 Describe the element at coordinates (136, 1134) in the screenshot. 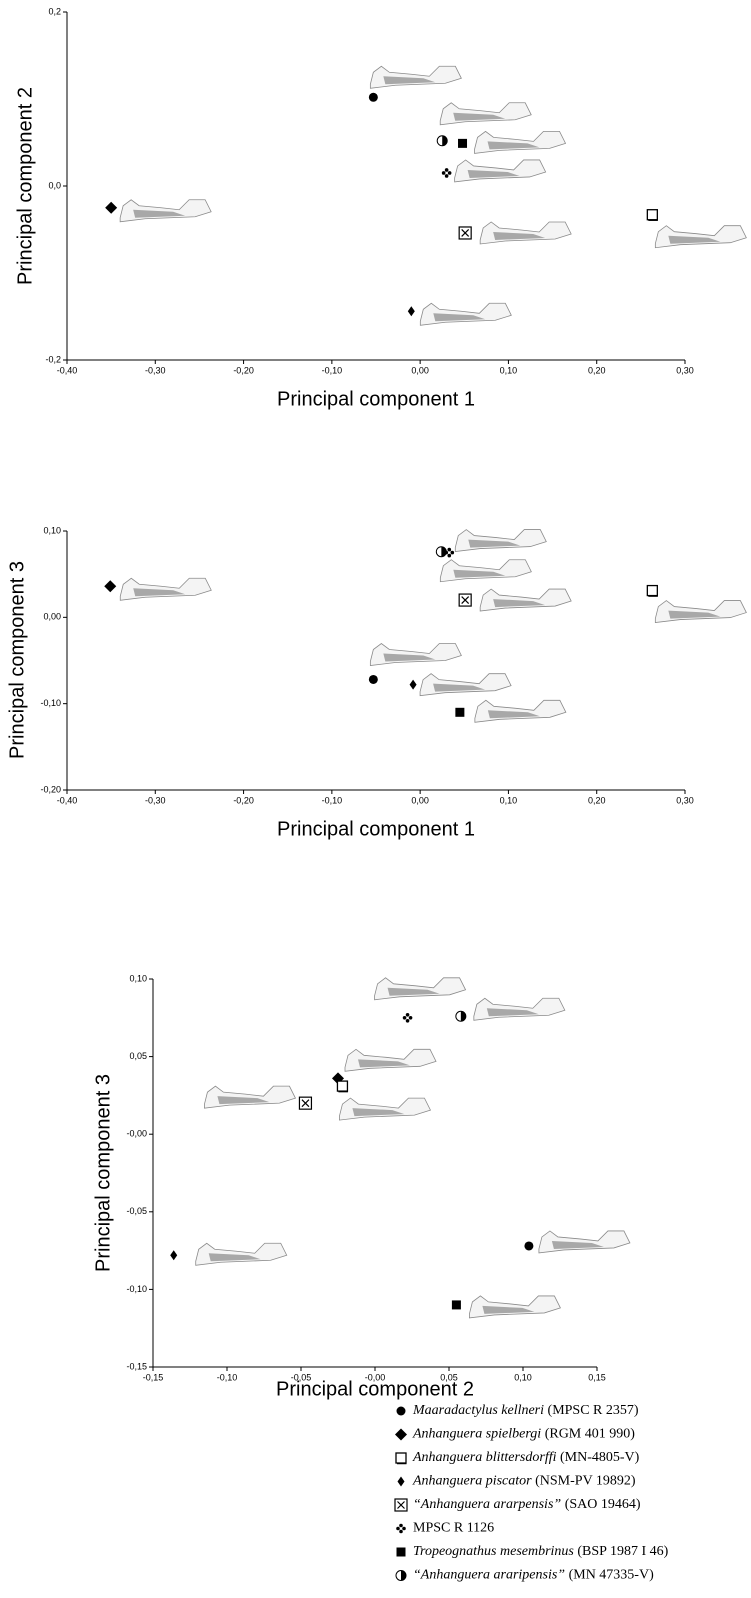

I see `y-tick-label: -0,00` at that location.